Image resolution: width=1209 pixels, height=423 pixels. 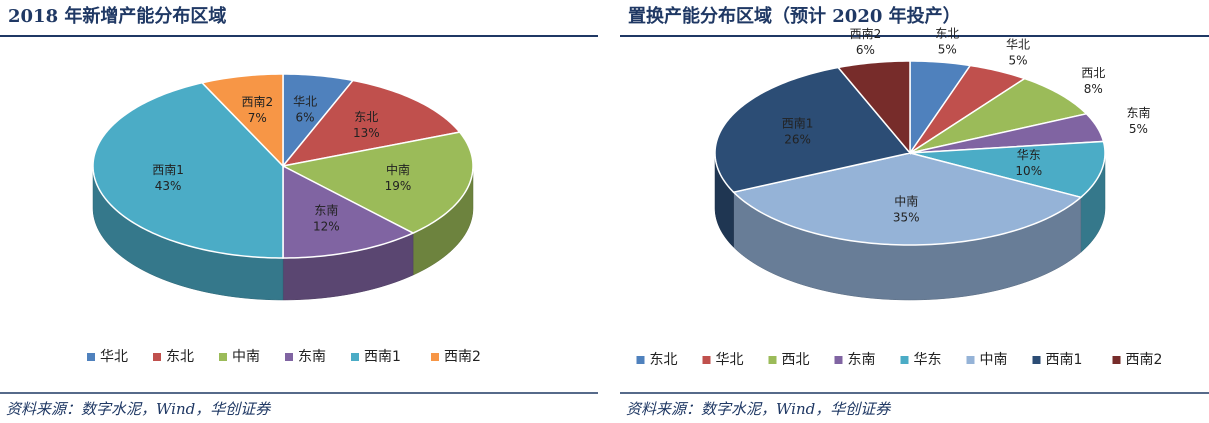 What do you see at coordinates (1028, 171) in the screenshot?
I see `value-label: 10%` at bounding box center [1028, 171].